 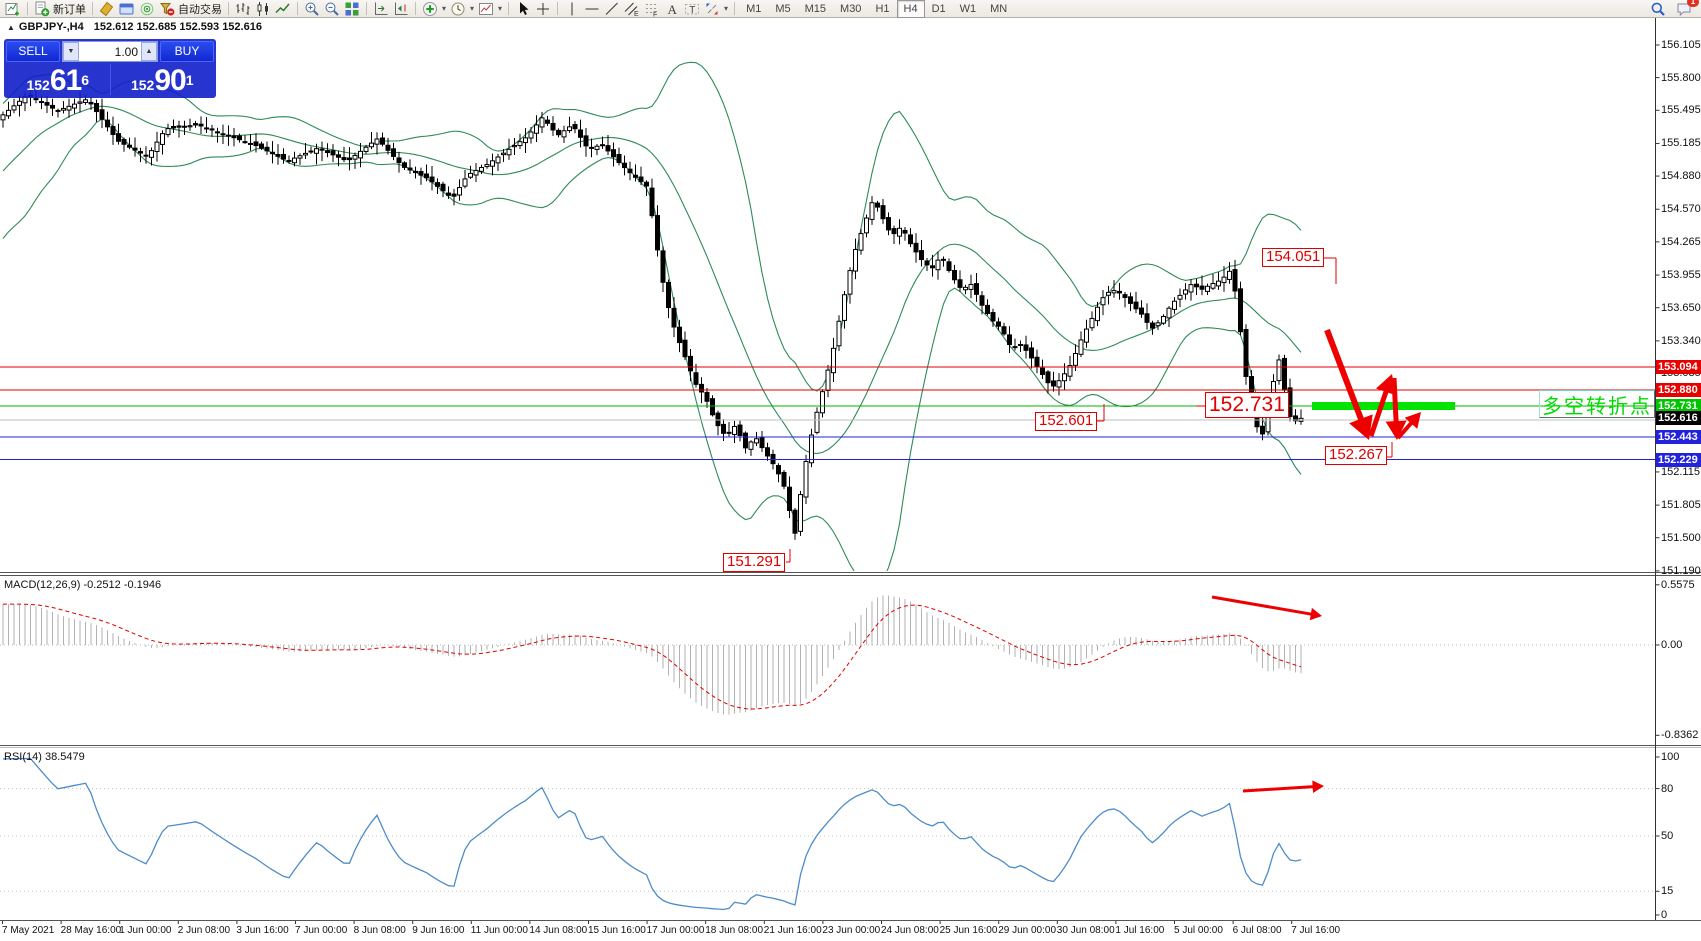 I want to click on chinese-annotation: 多空转折点, so click(x=1597, y=404).